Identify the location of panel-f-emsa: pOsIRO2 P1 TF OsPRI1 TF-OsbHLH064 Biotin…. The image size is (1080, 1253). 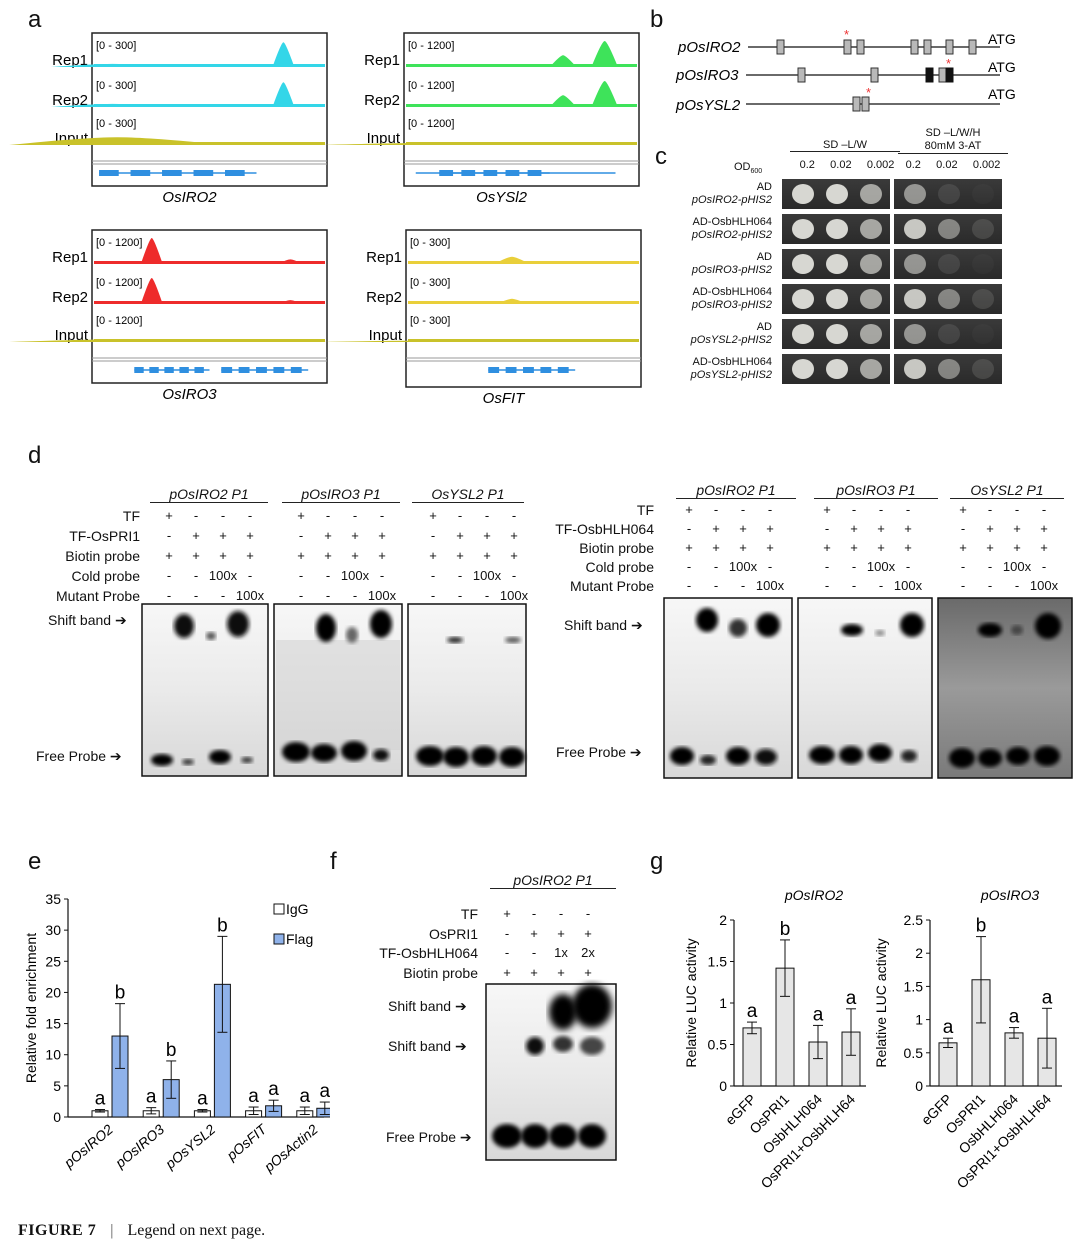
(490, 1016).